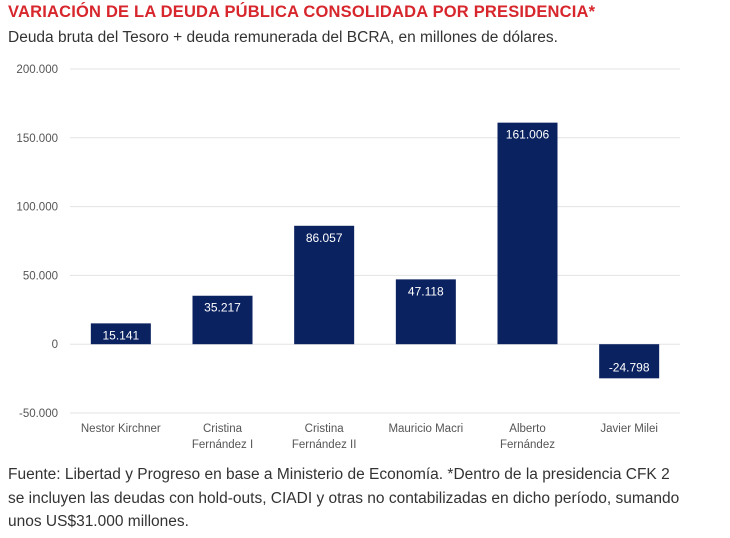  I want to click on footnote-line: unos US$31.000 millones., so click(98, 521).